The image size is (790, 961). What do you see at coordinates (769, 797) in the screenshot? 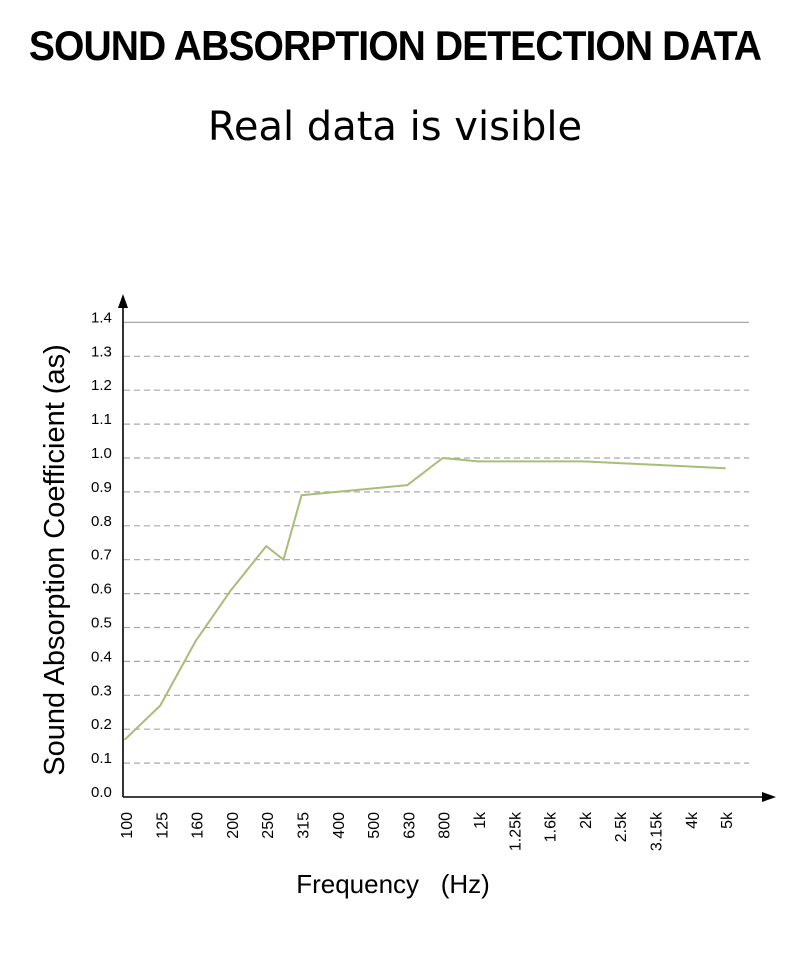
I see `x-axis-arrow` at bounding box center [769, 797].